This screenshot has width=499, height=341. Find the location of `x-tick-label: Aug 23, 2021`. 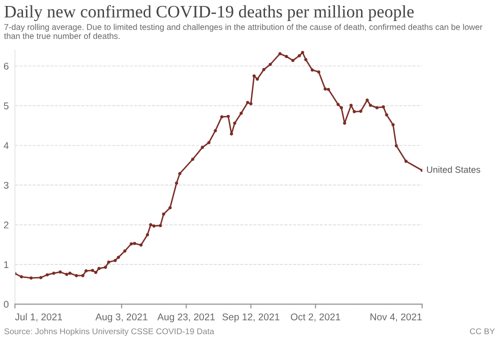

x-tick-label: Aug 23, 2021 is located at coordinates (186, 317).